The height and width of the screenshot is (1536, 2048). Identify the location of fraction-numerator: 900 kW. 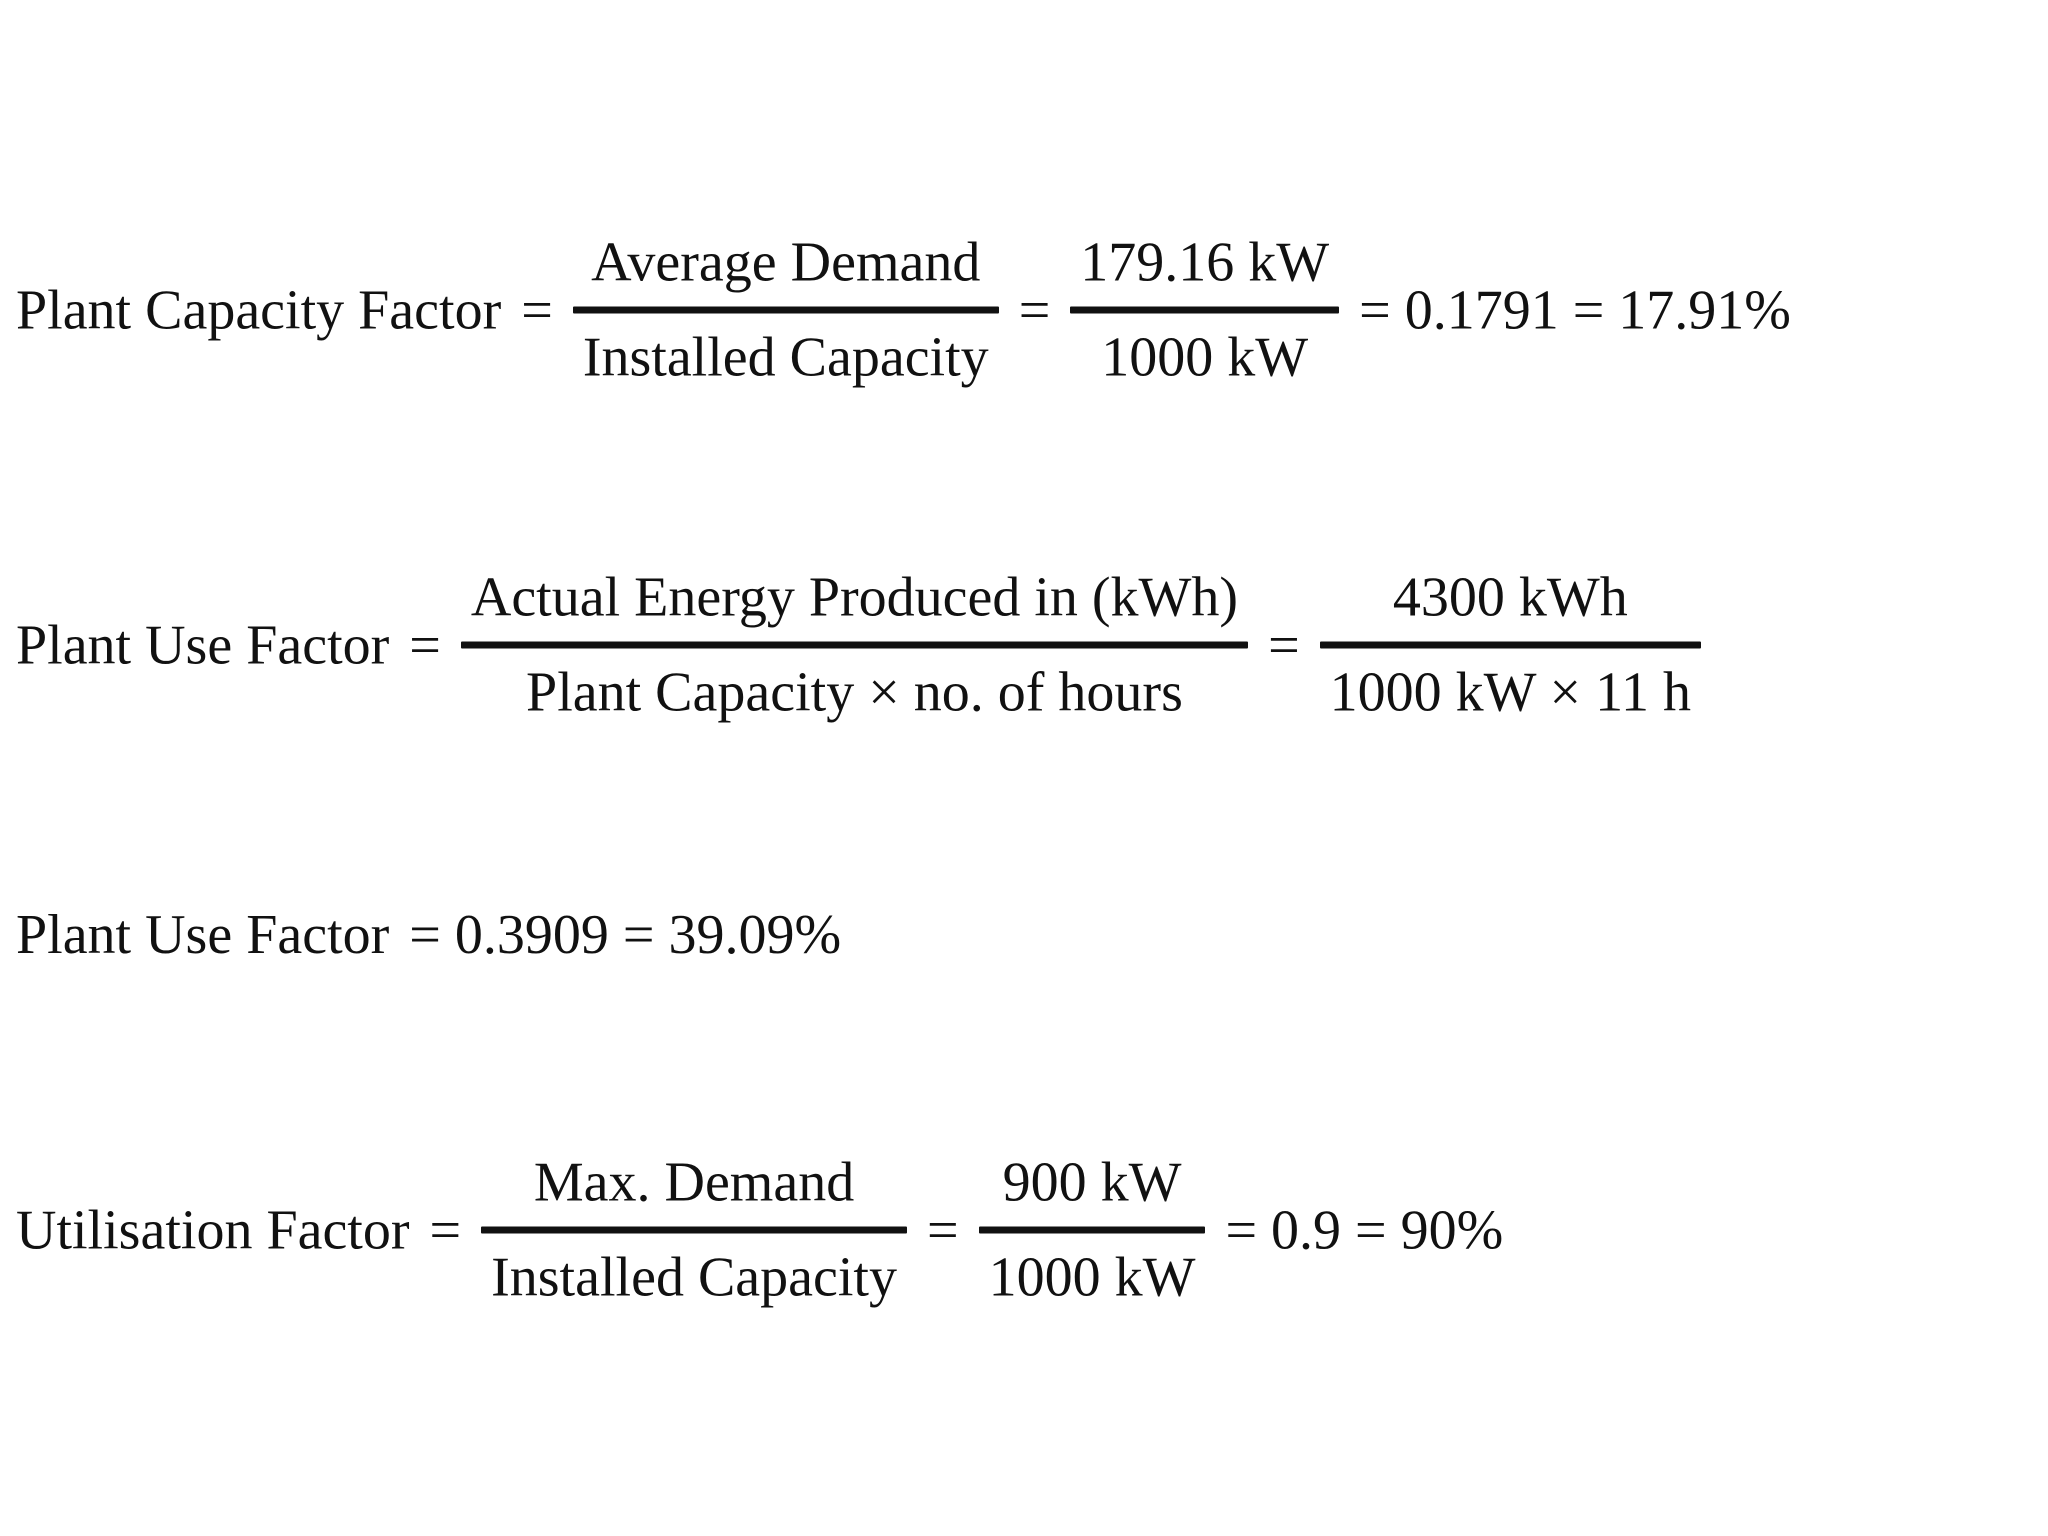
(1092, 1182).